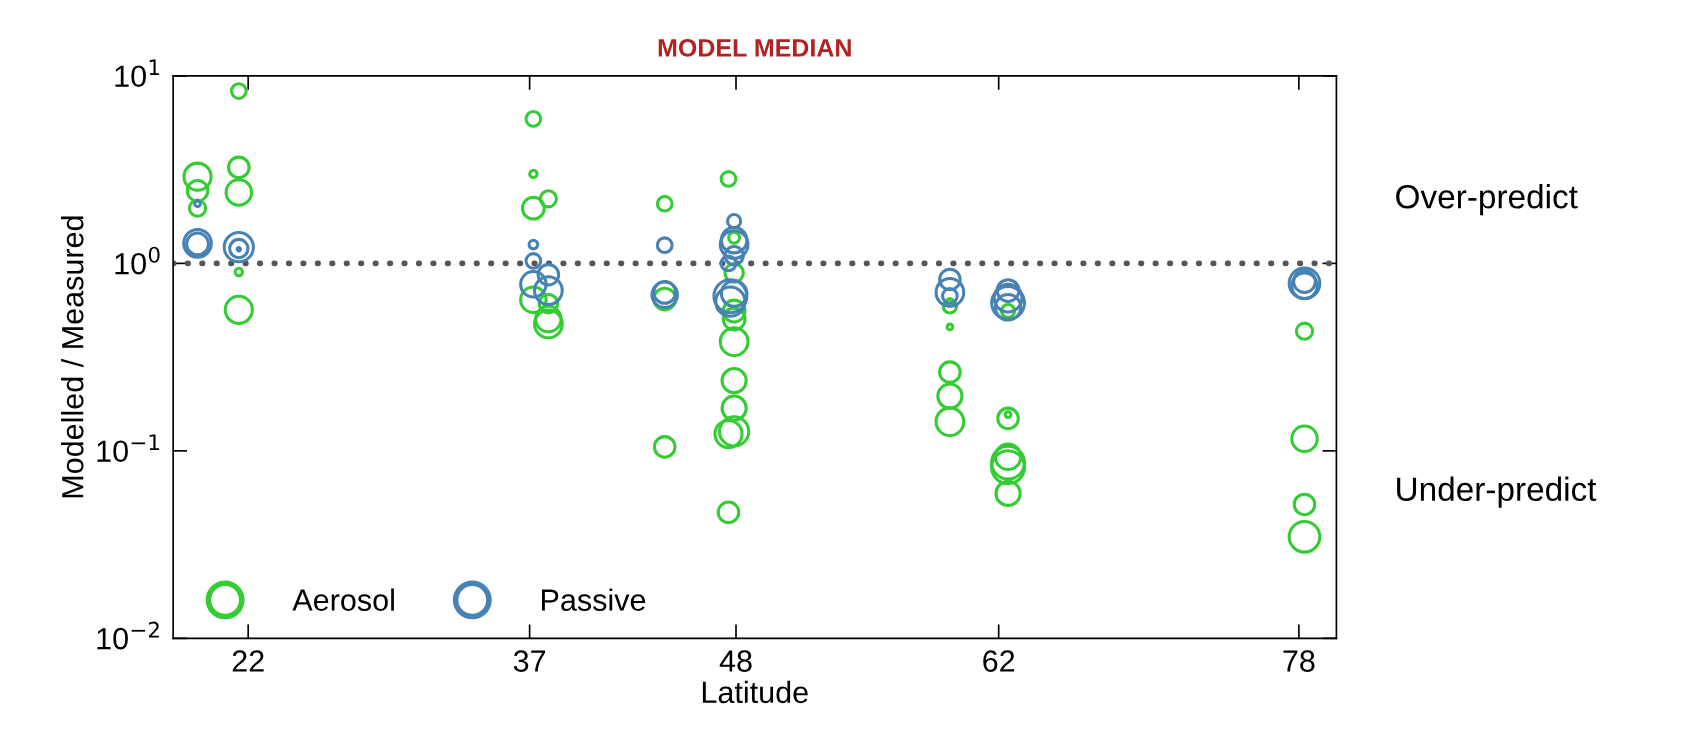 This screenshot has height=744, width=1681. What do you see at coordinates (755, 692) in the screenshot?
I see `x-axis-title: Latitude` at bounding box center [755, 692].